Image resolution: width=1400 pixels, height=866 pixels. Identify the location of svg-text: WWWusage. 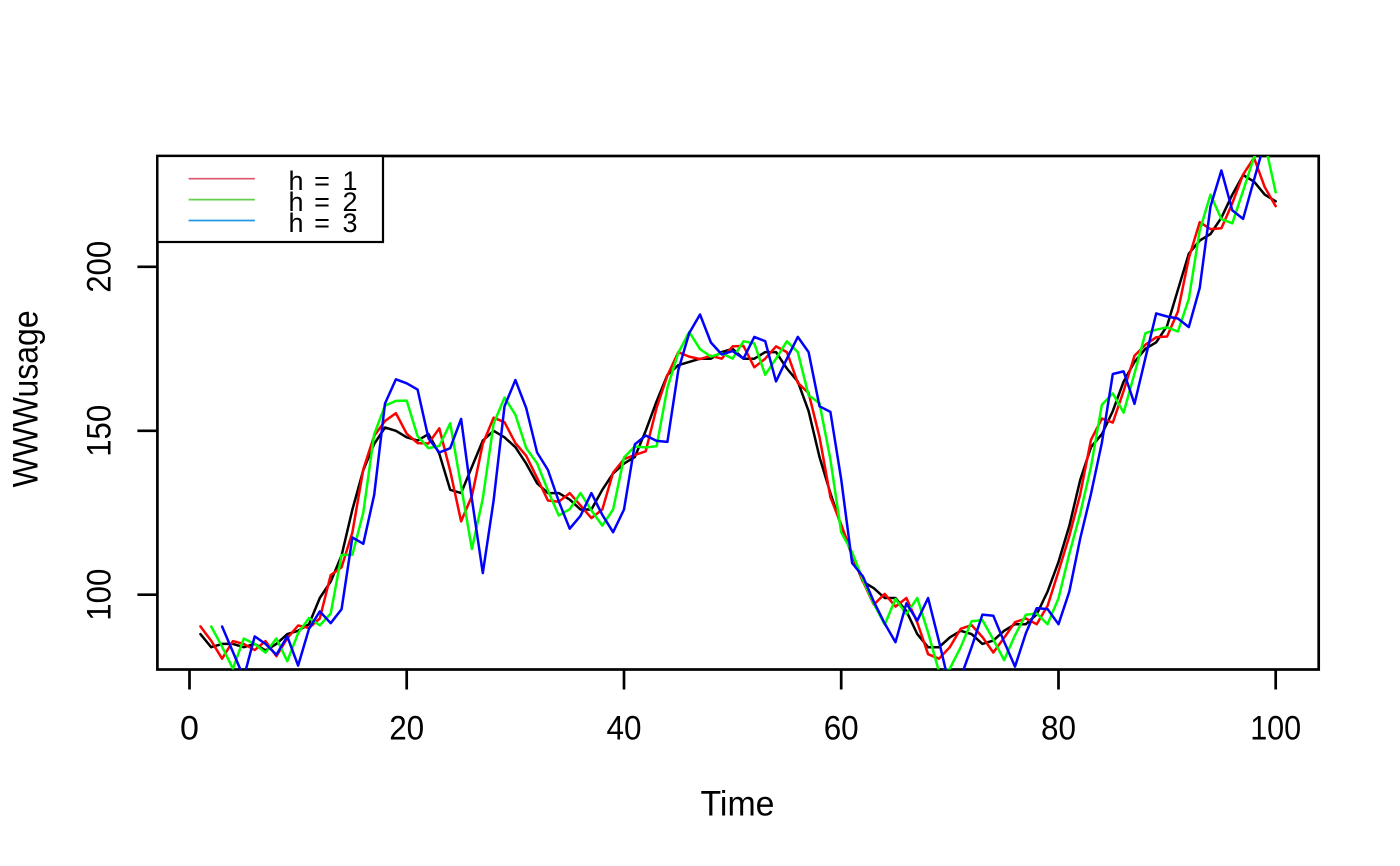
(26, 398).